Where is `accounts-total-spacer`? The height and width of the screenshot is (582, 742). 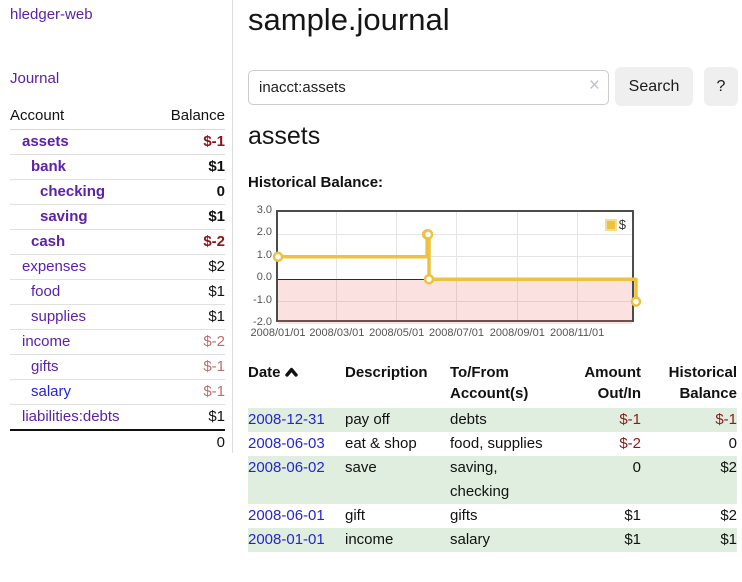 accounts-total-spacer is located at coordinates (82, 442).